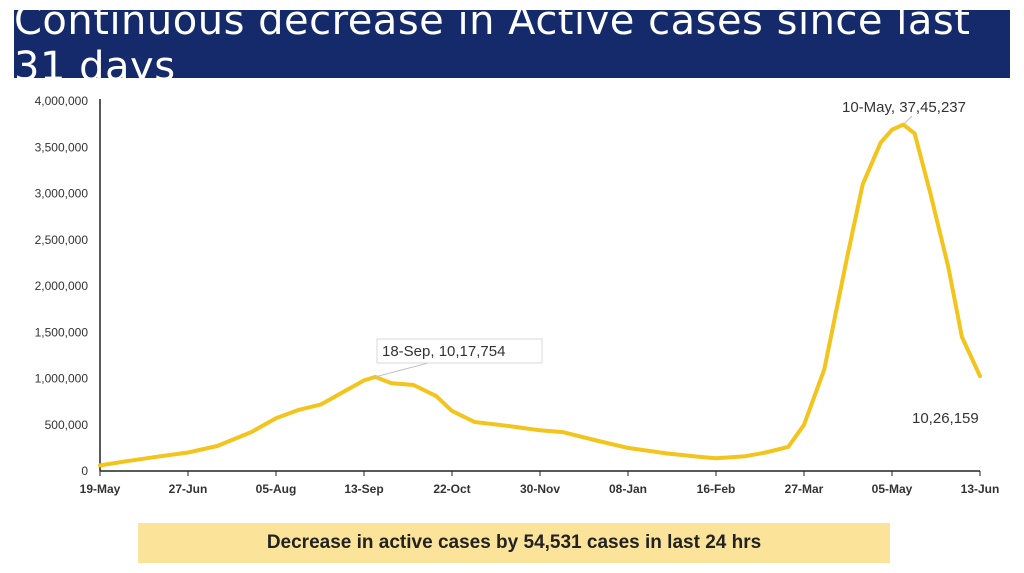 The height and width of the screenshot is (573, 1024). Describe the element at coordinates (62, 332) in the screenshot. I see `y-tick-label: 1,500,000` at that location.